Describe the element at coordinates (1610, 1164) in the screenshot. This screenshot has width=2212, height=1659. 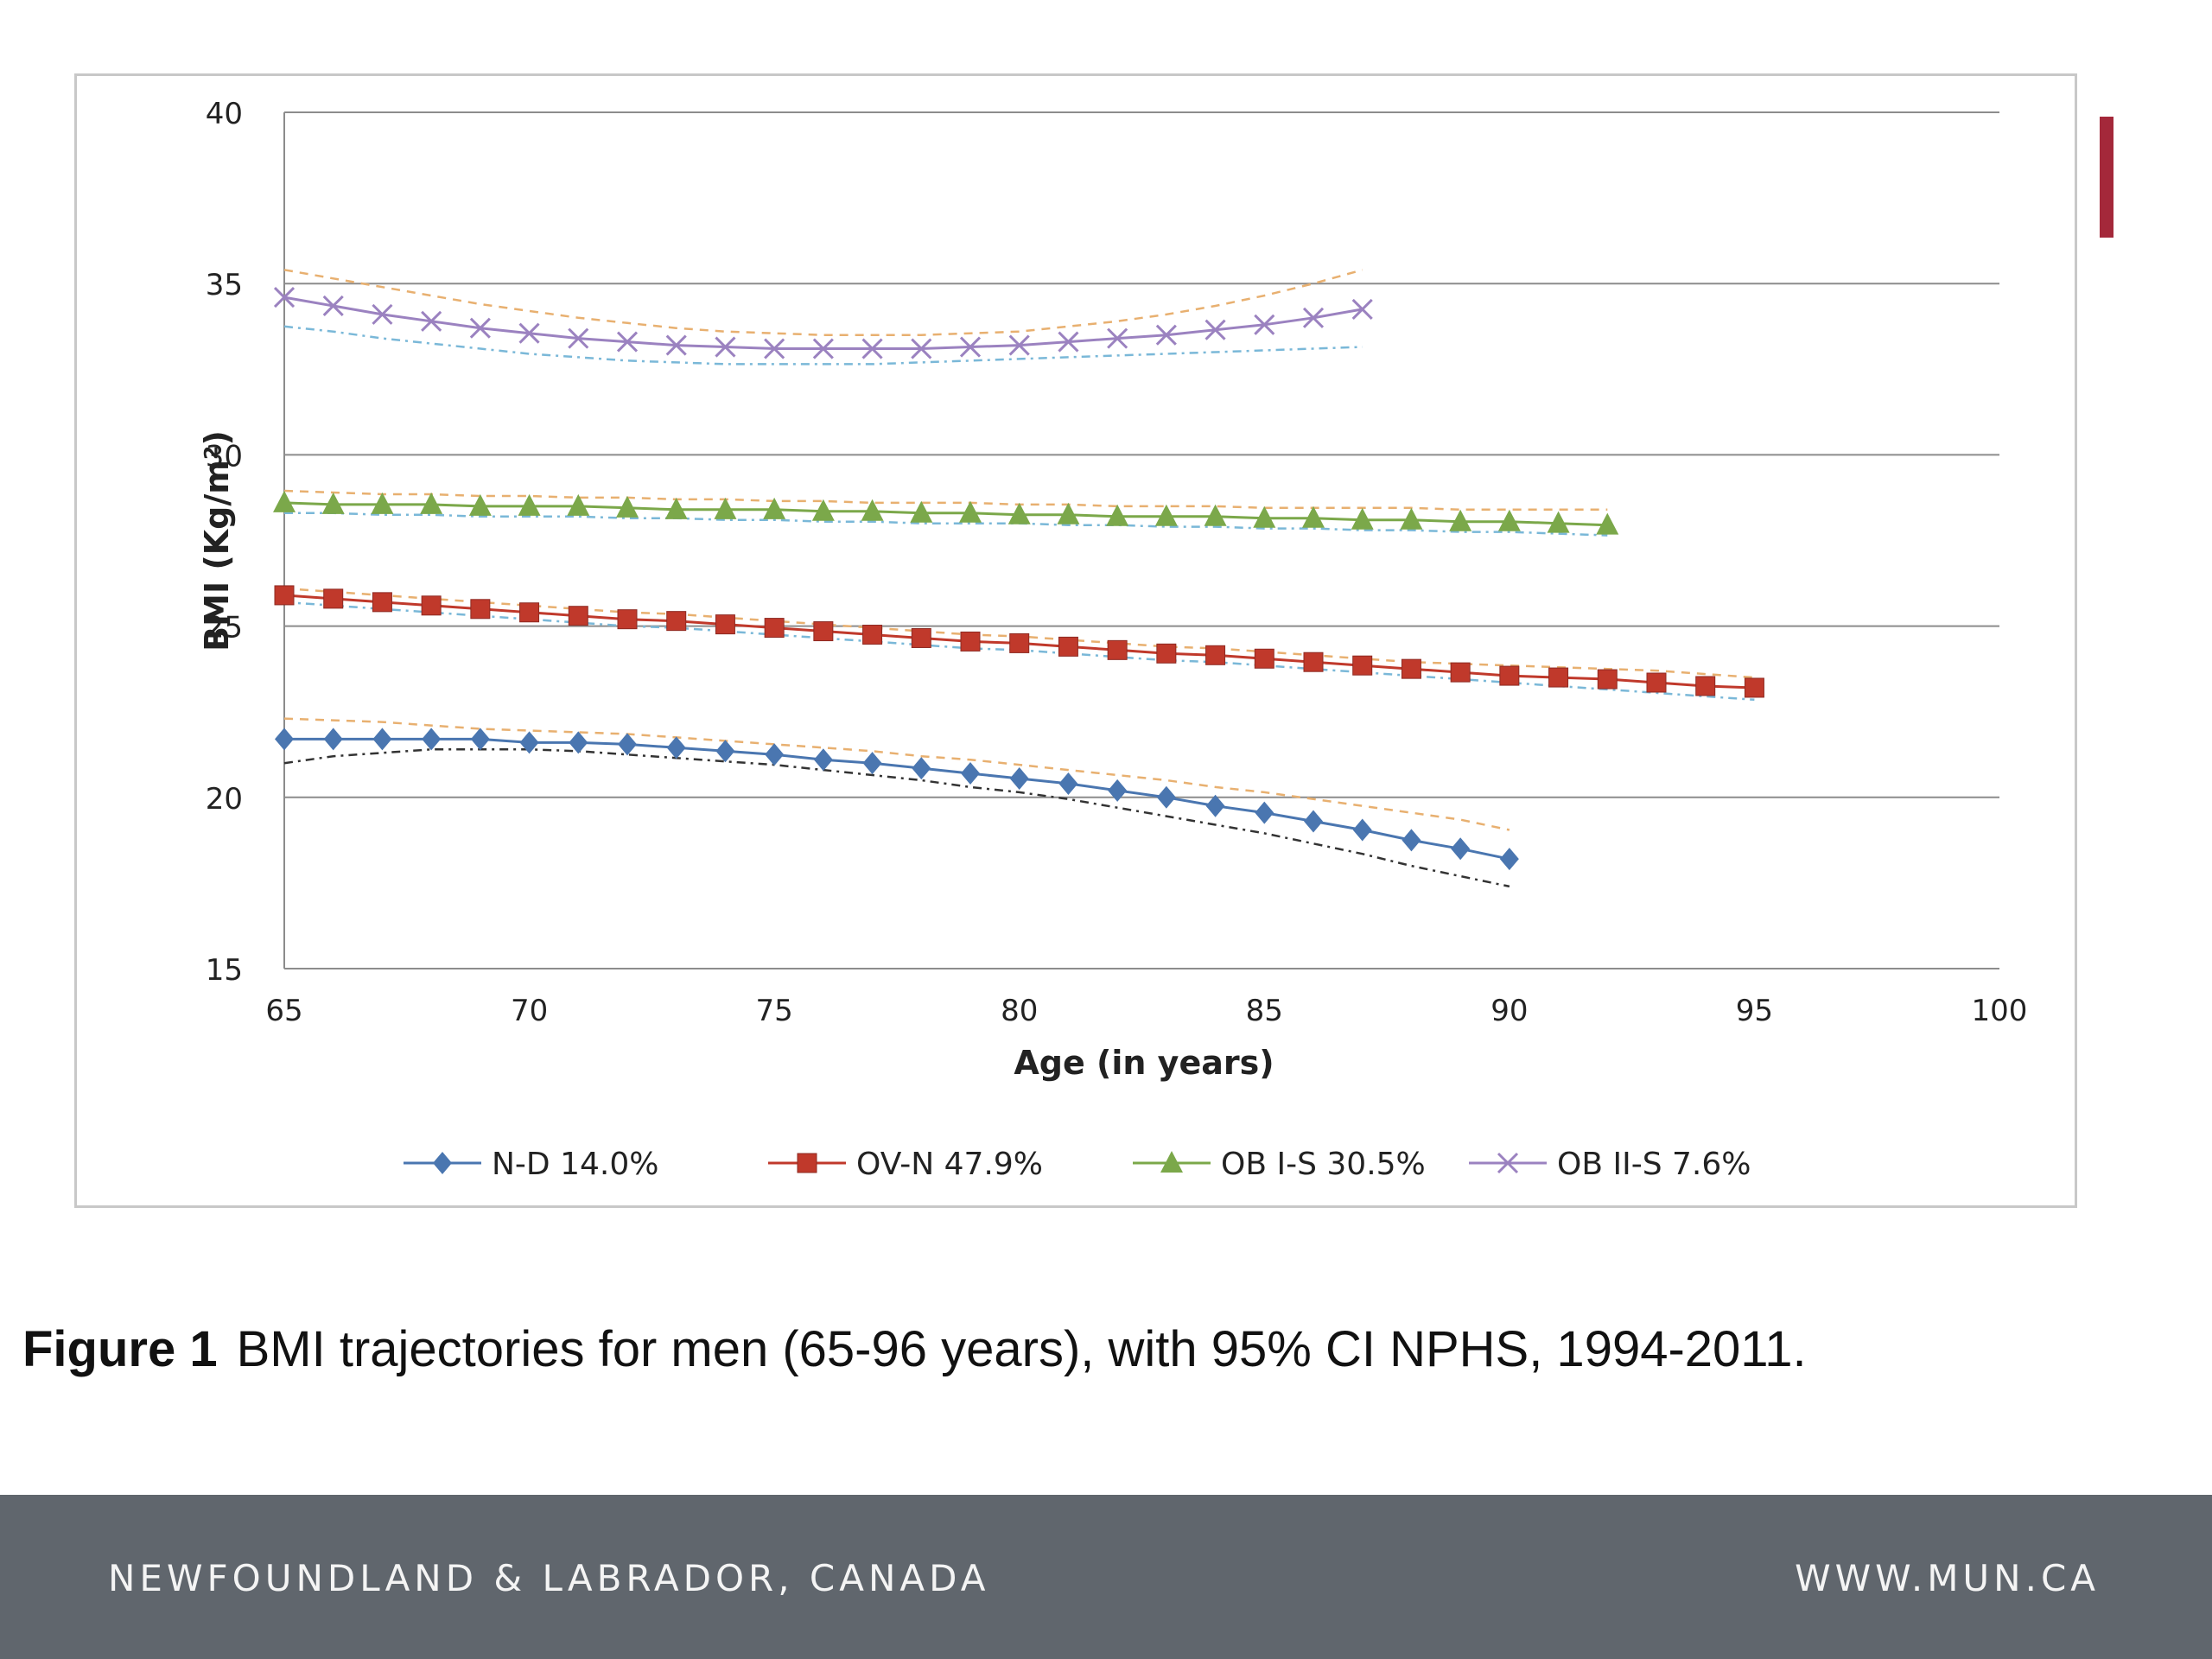
I see `legend-item-4: OB II-S 7.6%` at that location.